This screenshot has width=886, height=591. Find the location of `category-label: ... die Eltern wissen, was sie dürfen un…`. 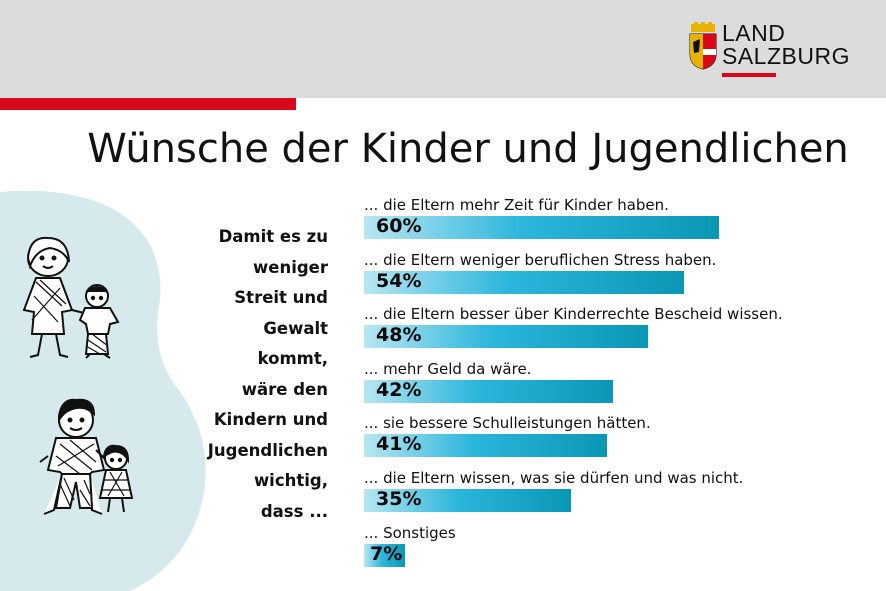

category-label: ... die Eltern wissen, was sie dürfen un… is located at coordinates (554, 478).